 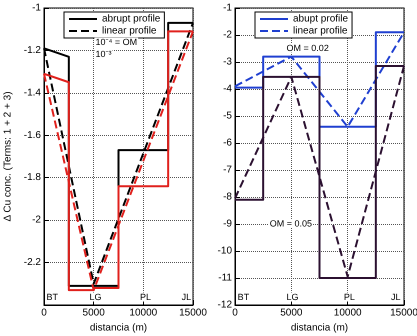 What do you see at coordinates (227, 224) in the screenshot?
I see `y-tick-label: -9` at bounding box center [227, 224].